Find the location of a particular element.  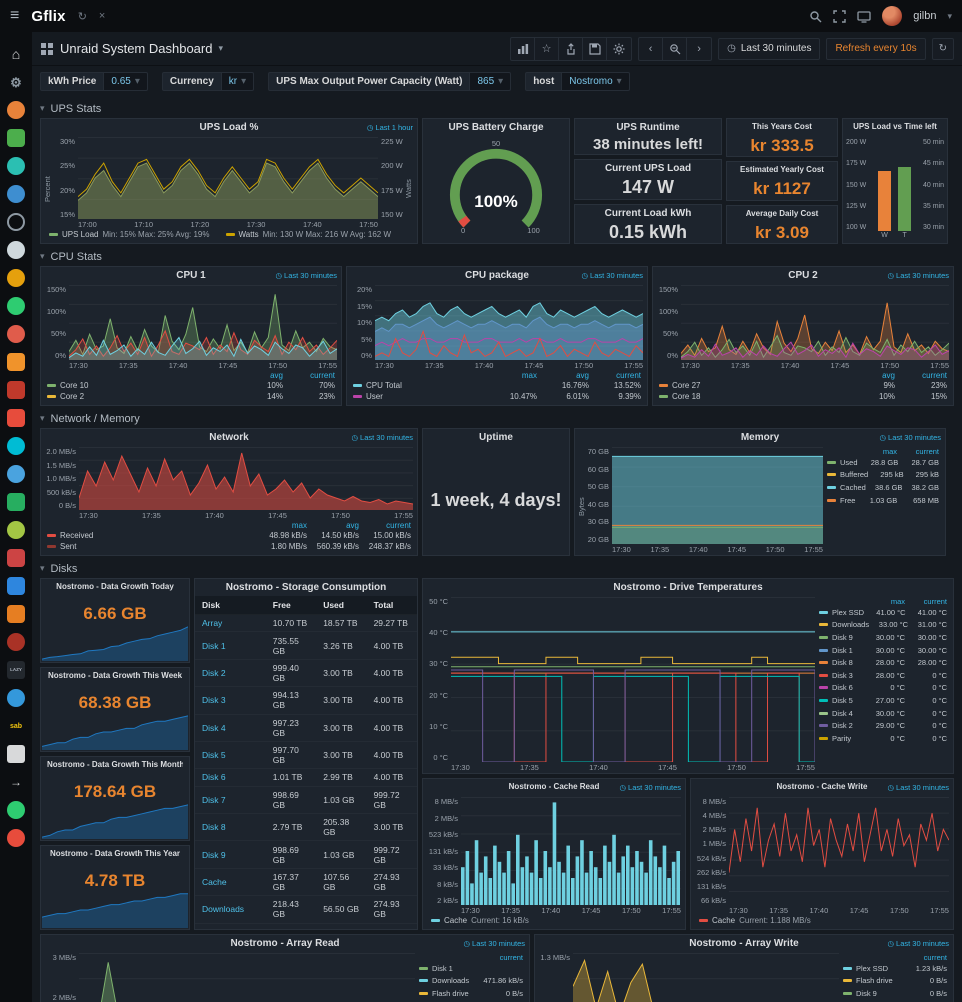

home-icon: ⌂ is located at coordinates (16, 54).